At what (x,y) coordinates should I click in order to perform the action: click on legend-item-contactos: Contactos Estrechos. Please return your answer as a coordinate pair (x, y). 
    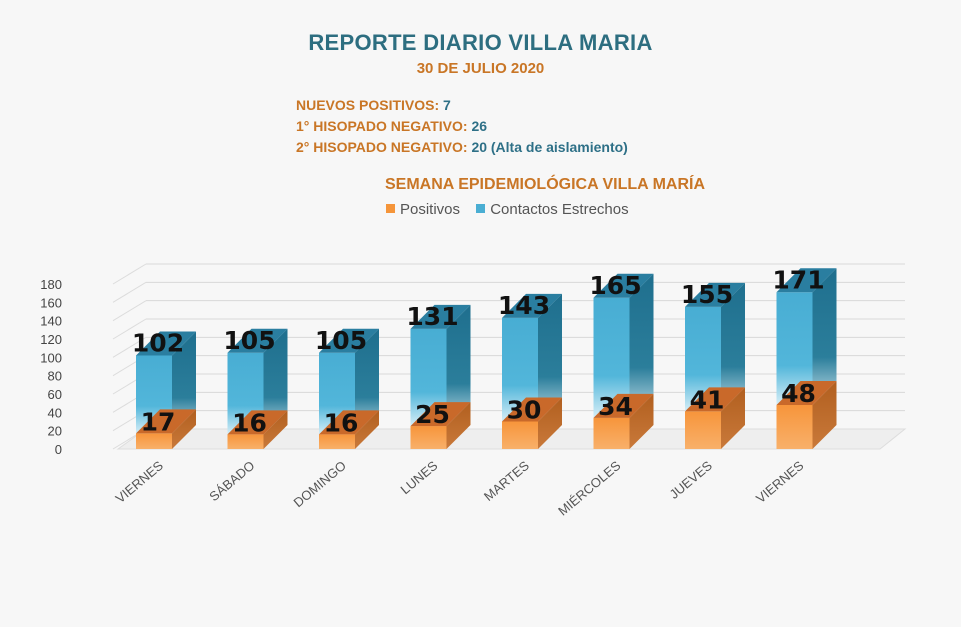
    Looking at the image, I should click on (552, 209).